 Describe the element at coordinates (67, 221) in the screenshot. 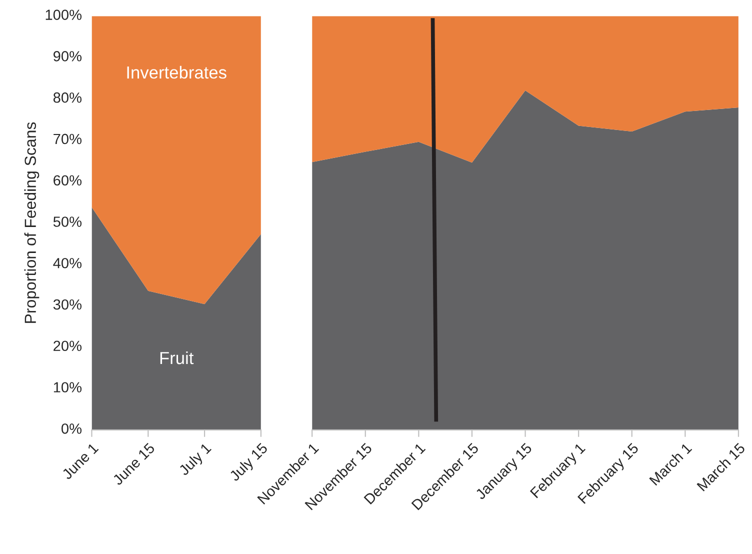

I see `y-tick-label: 50%` at that location.